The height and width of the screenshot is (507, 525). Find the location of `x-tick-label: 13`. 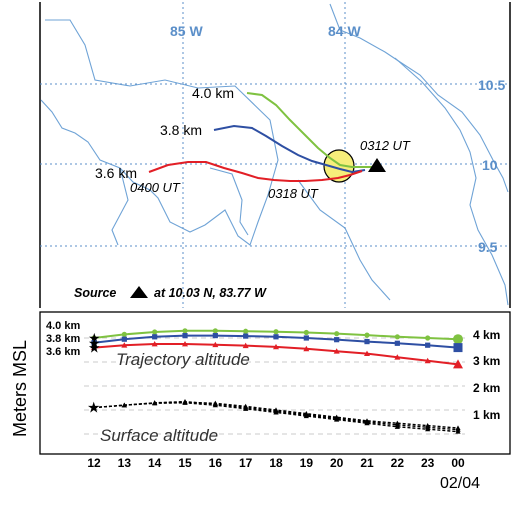

x-tick-label: 13 is located at coordinates (125, 463).